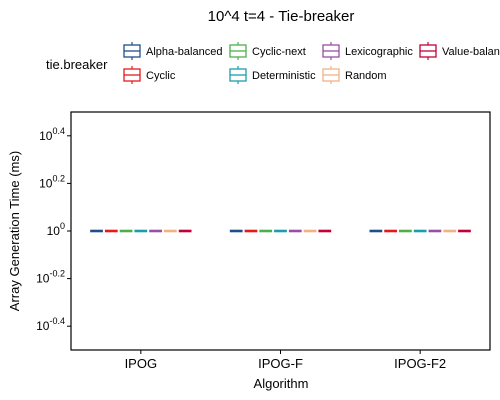  I want to click on y-tick-label: 100.2, so click(52, 181).